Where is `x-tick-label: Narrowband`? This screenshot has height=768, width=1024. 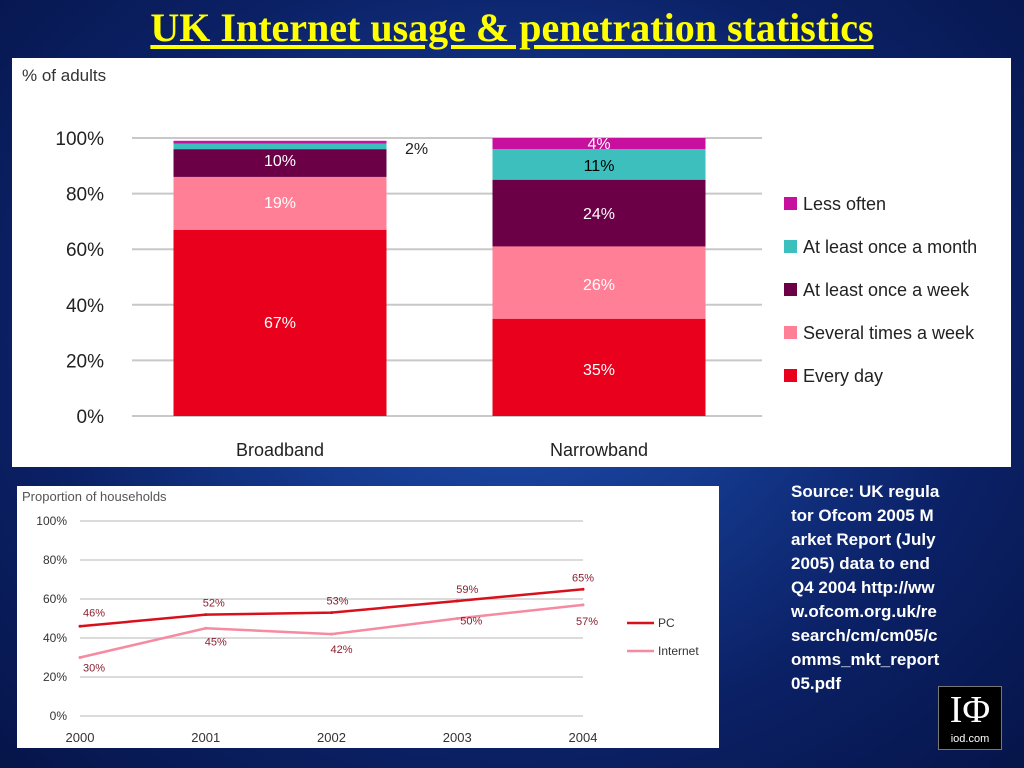
x-tick-label: Narrowband is located at coordinates (599, 450).